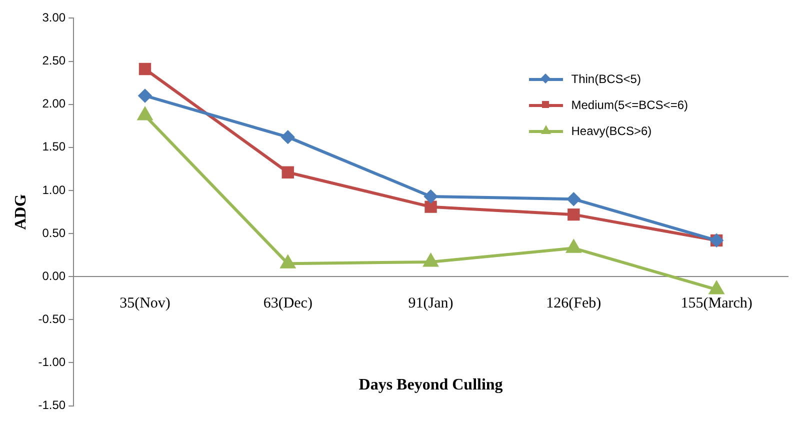 The image size is (807, 424). Describe the element at coordinates (287, 304) in the screenshot. I see `x-tick-label: 63(Dec)` at that location.